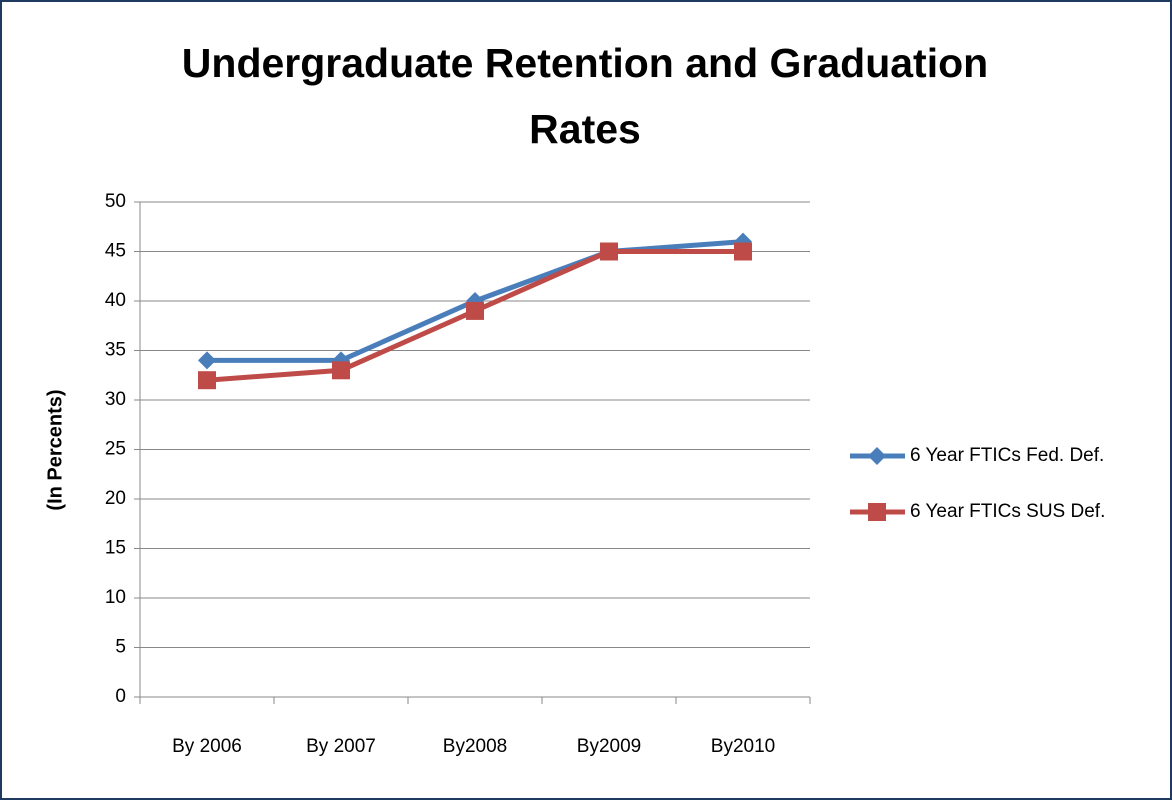  What do you see at coordinates (115, 251) in the screenshot?
I see `y-tick-label: 45` at bounding box center [115, 251].